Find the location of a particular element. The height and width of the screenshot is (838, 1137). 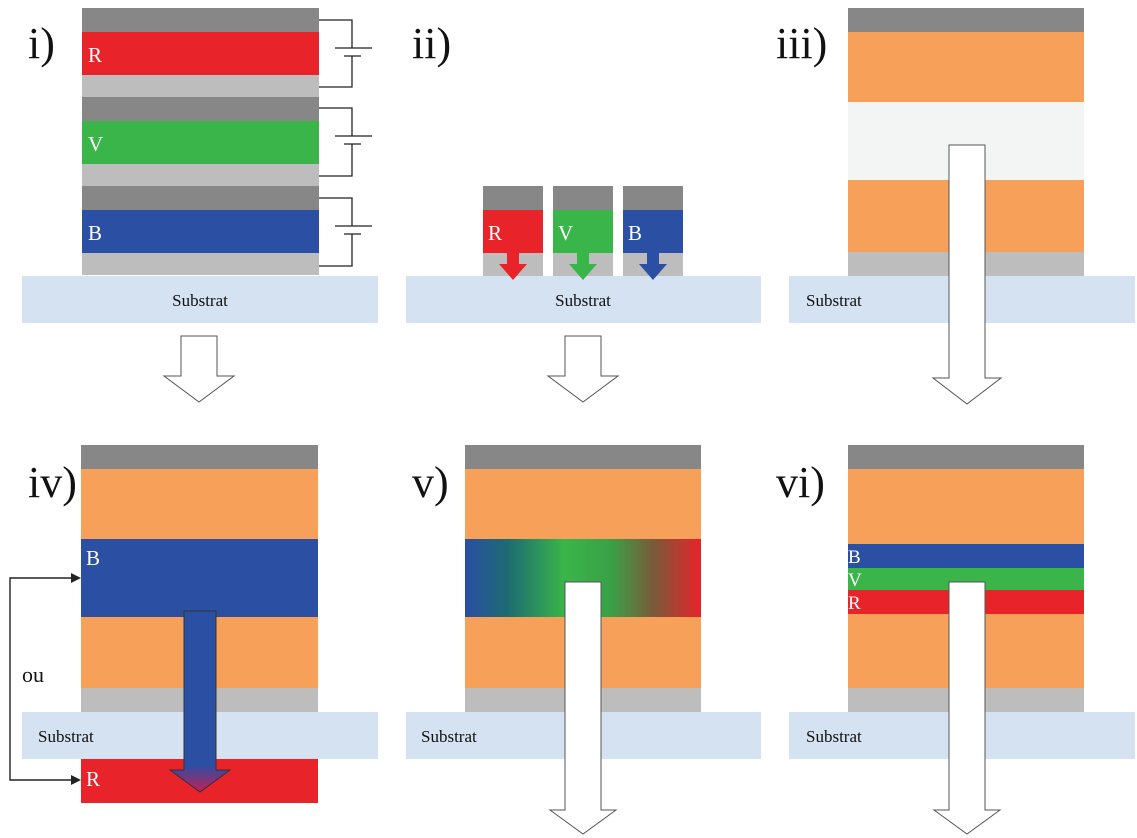

blue-light-arrow-icon is located at coordinates (200, 701).